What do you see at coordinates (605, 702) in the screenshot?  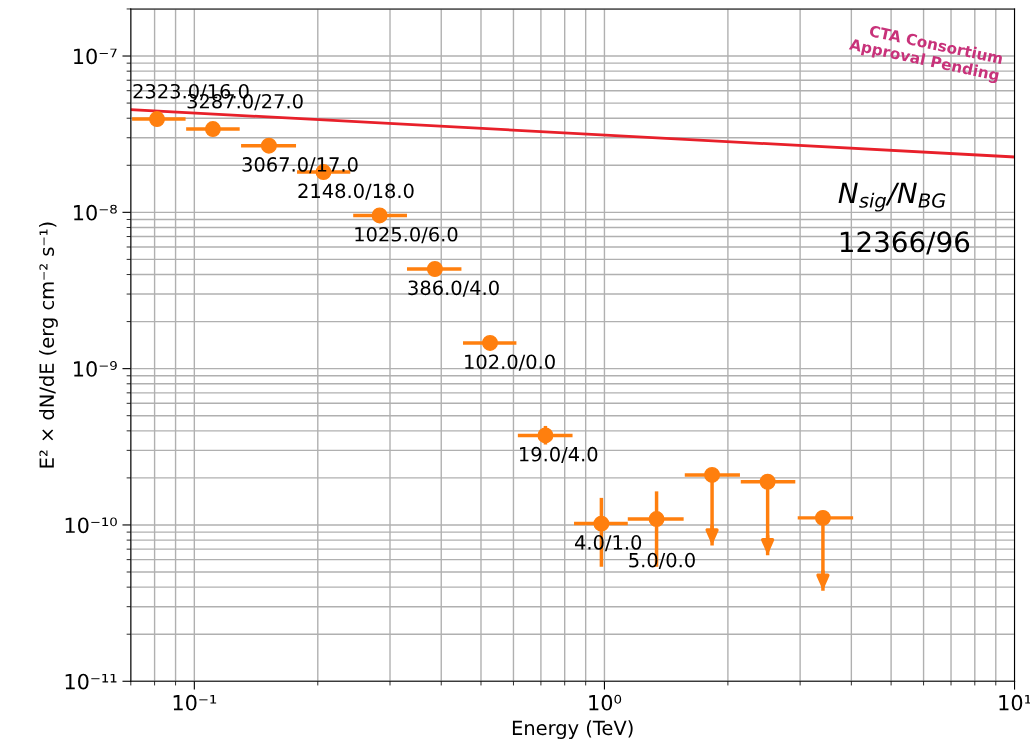 I see `x-tick-label: 10⁰` at bounding box center [605, 702].